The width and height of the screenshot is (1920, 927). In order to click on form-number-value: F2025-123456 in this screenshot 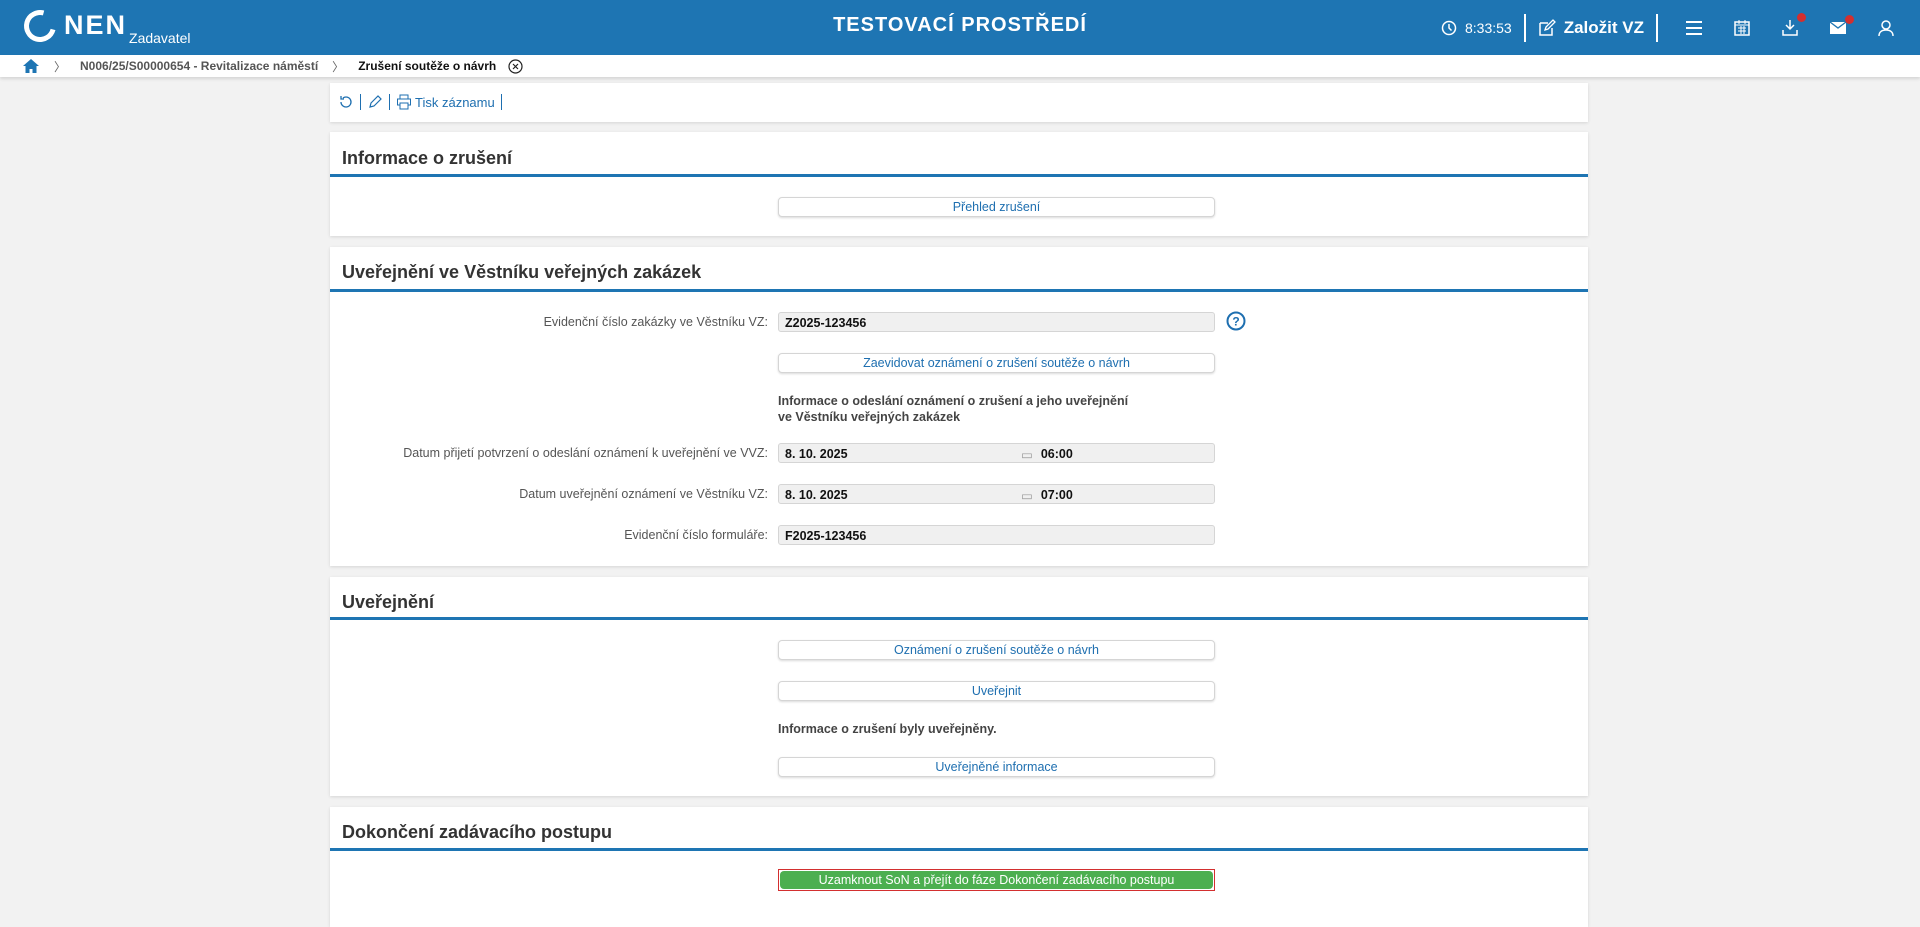, I will do `click(826, 536)`.